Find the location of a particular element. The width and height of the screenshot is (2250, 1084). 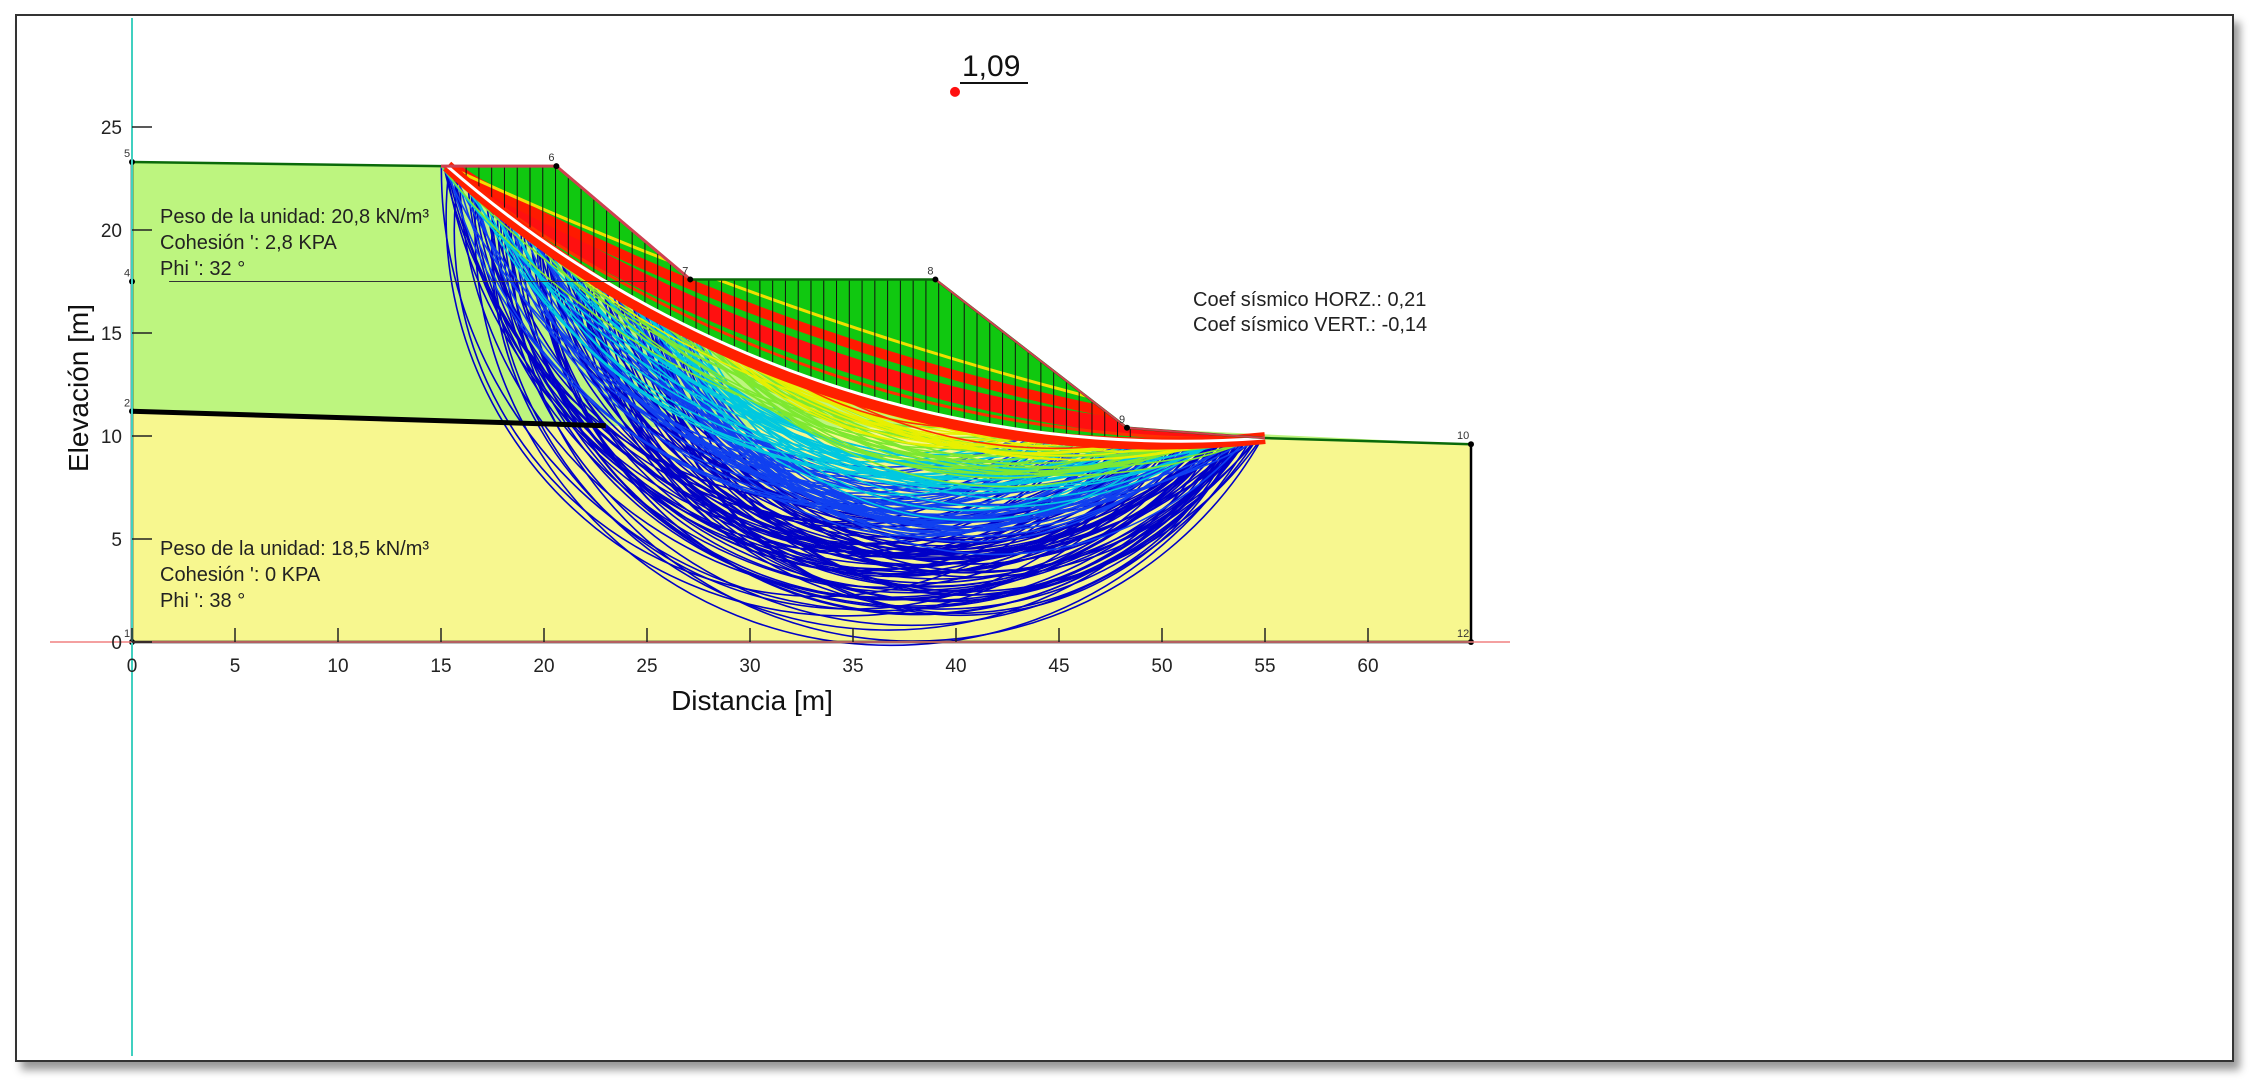

point-label: 12 is located at coordinates (1463, 634).